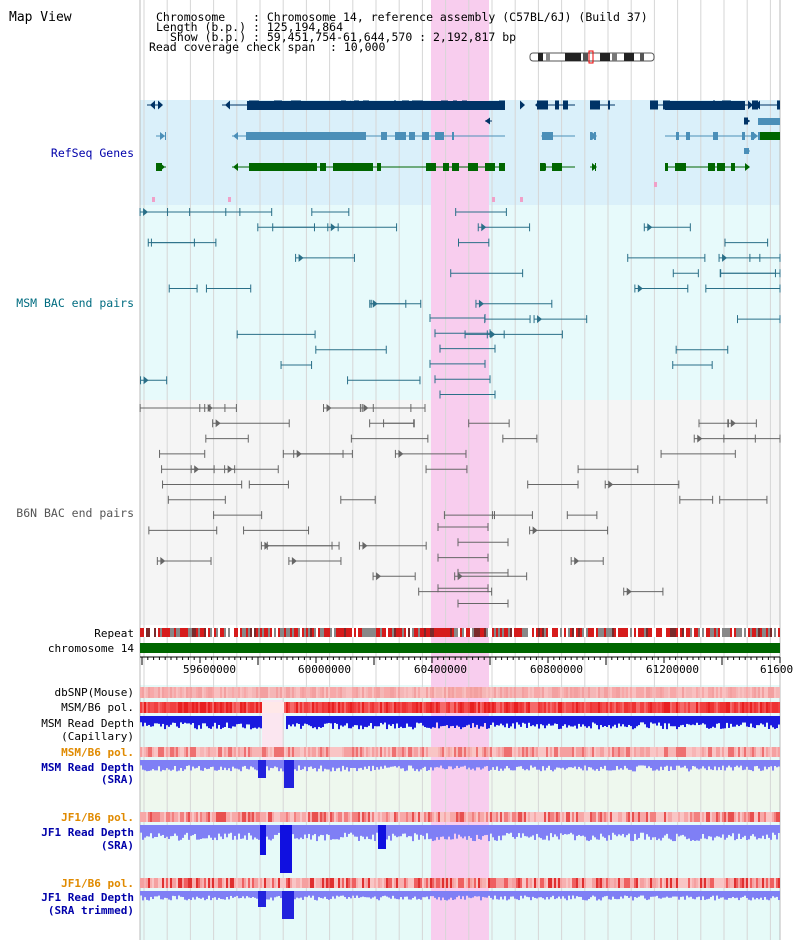  I want to click on gene-marker, so click(493, 199).